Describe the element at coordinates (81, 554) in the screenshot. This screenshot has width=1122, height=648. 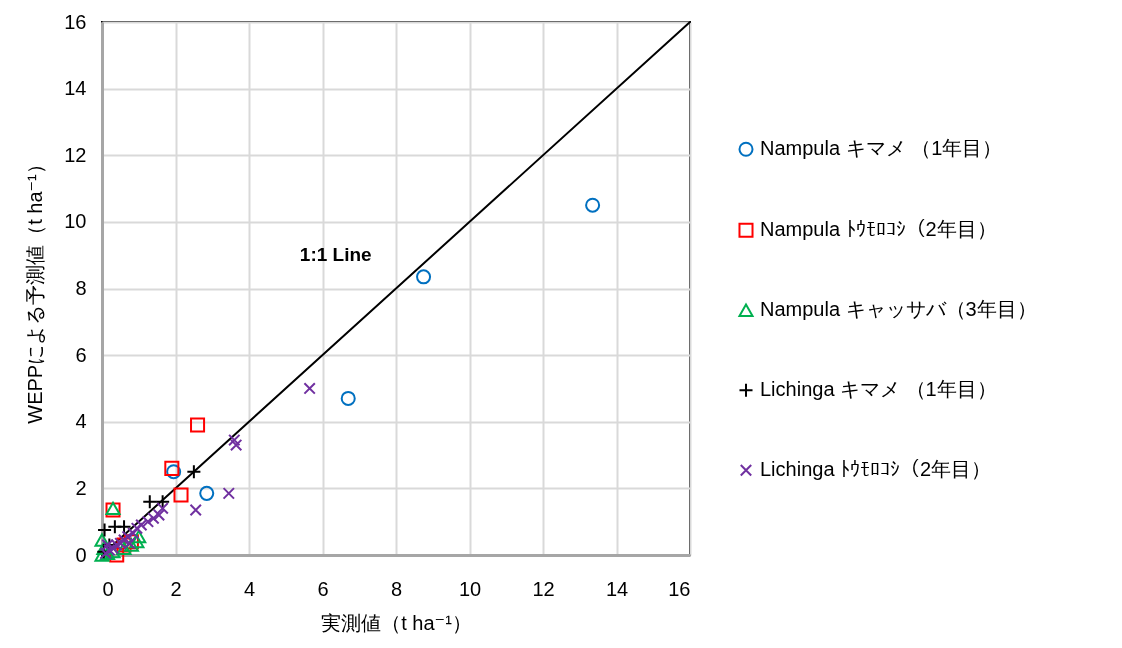
I see `y-tick-label: 0` at that location.